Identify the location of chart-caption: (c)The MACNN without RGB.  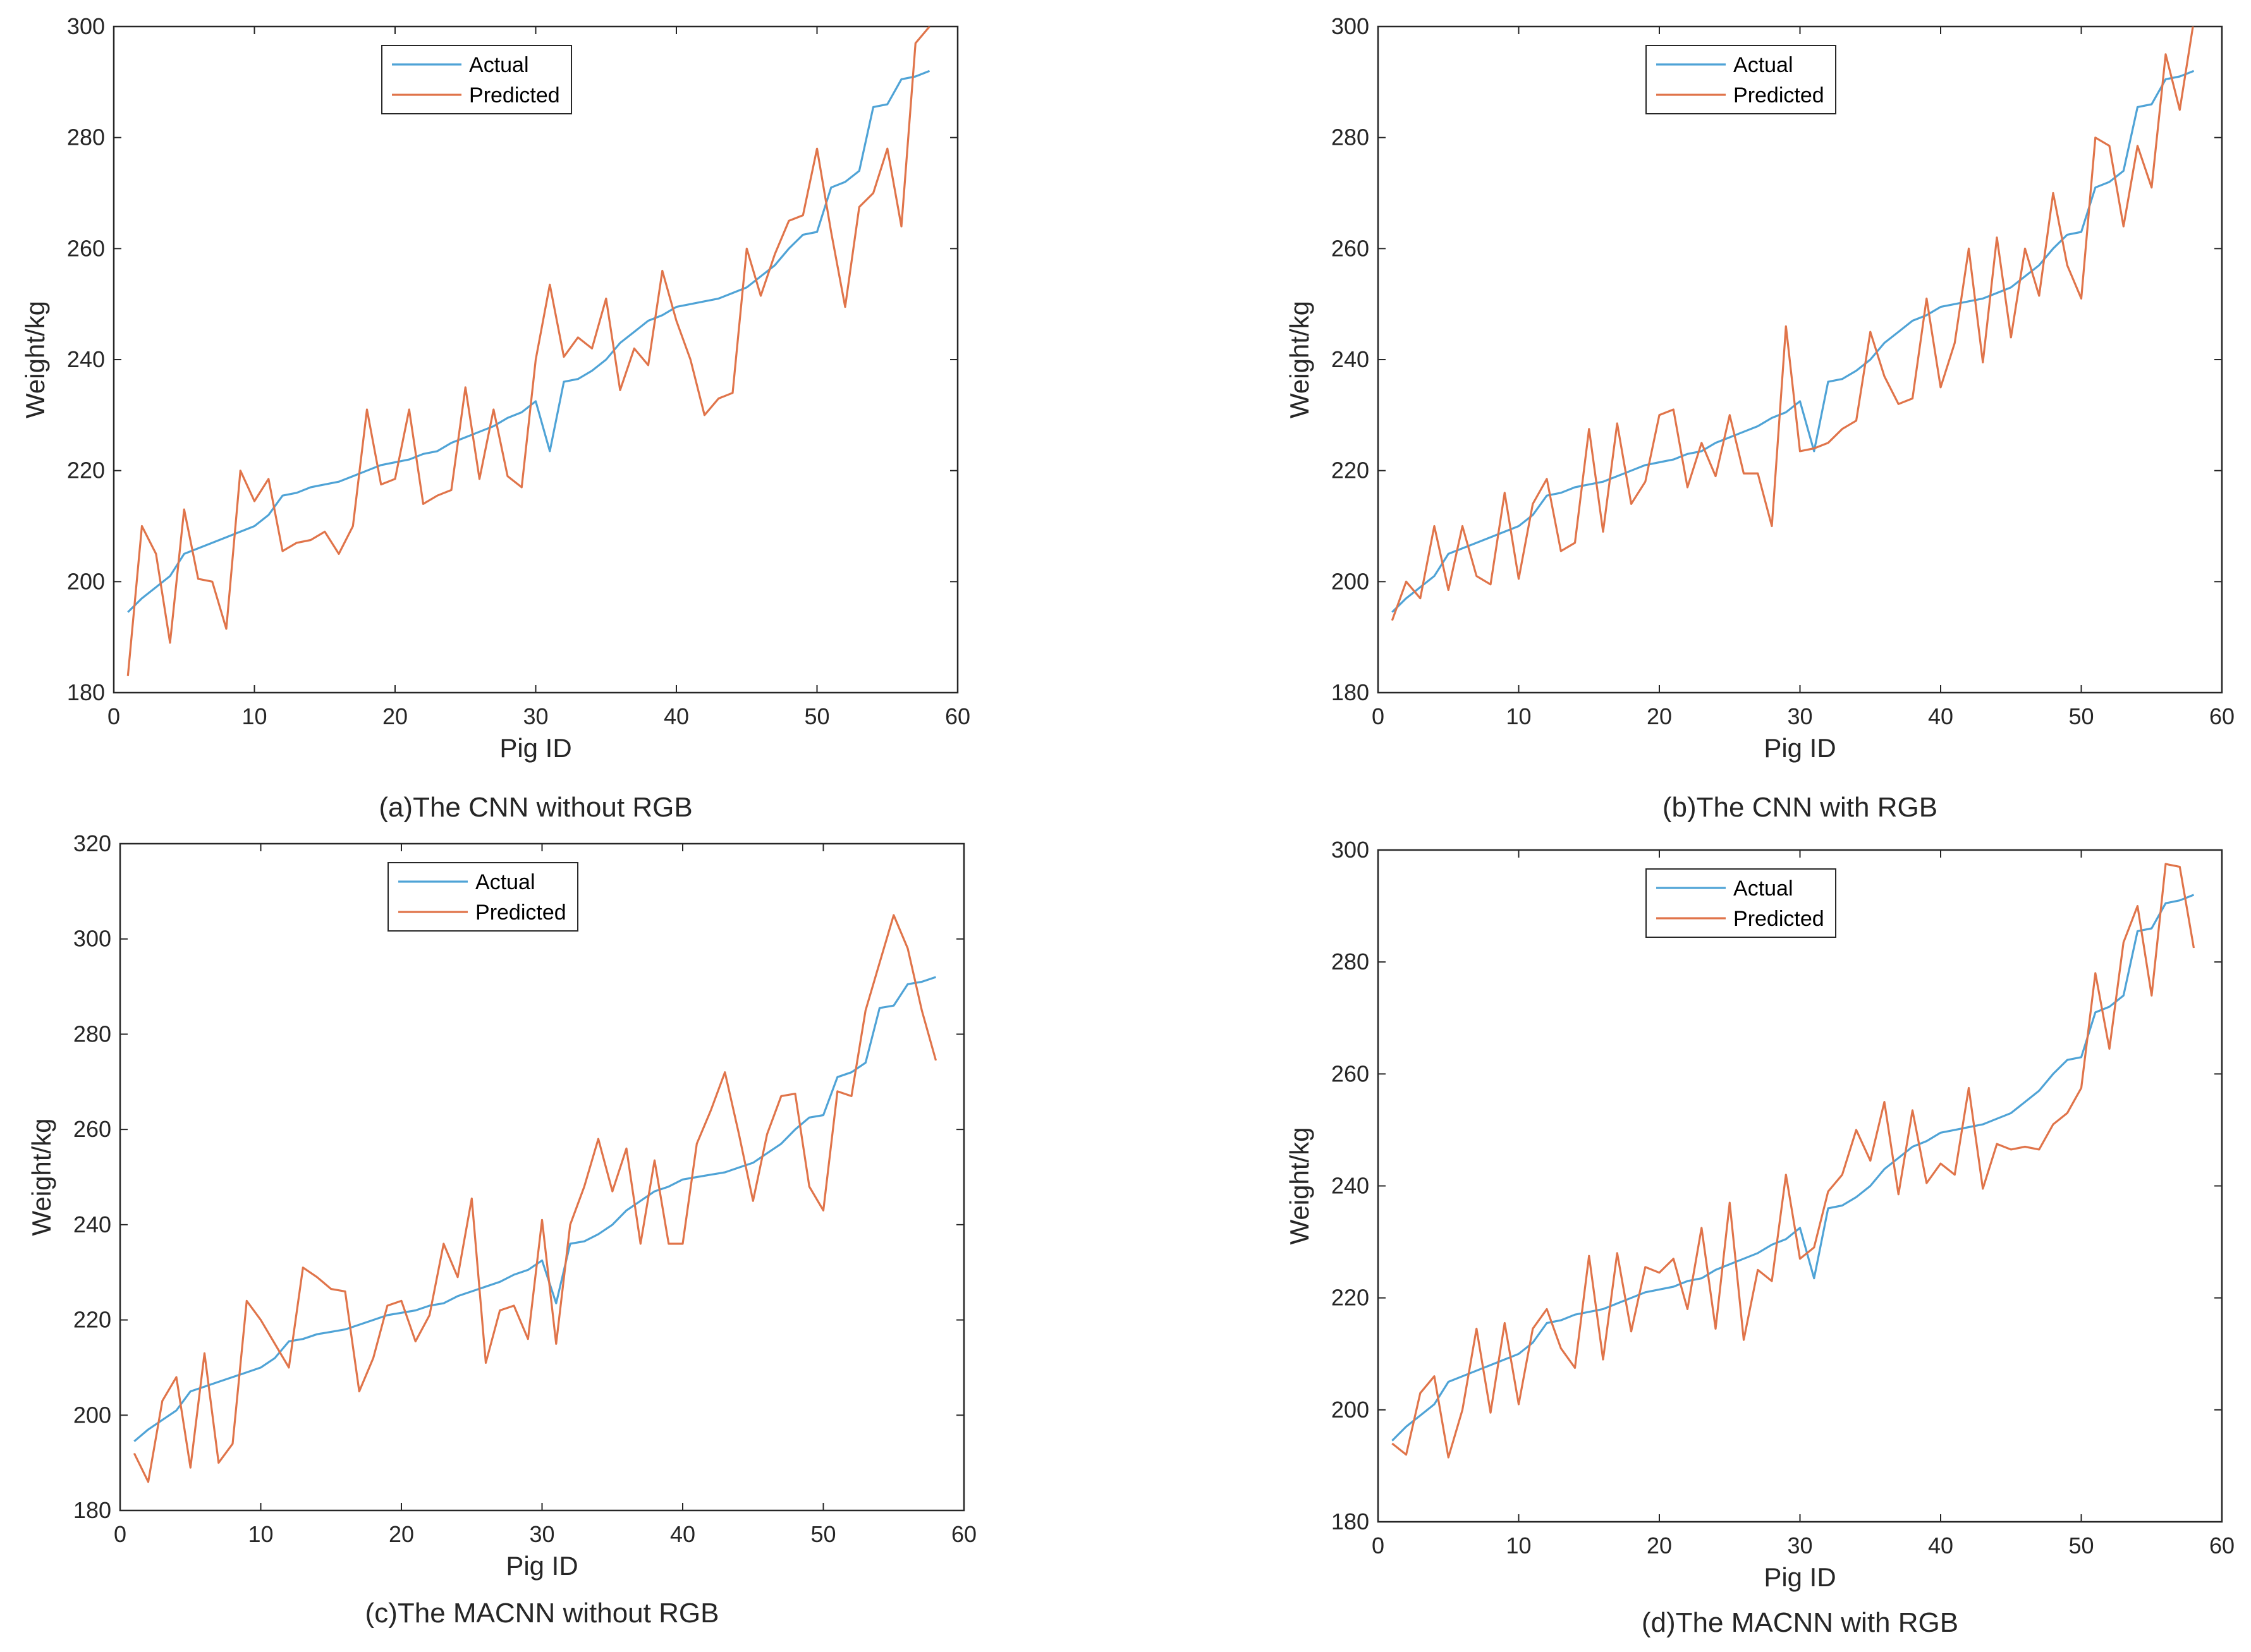
(542, 1613).